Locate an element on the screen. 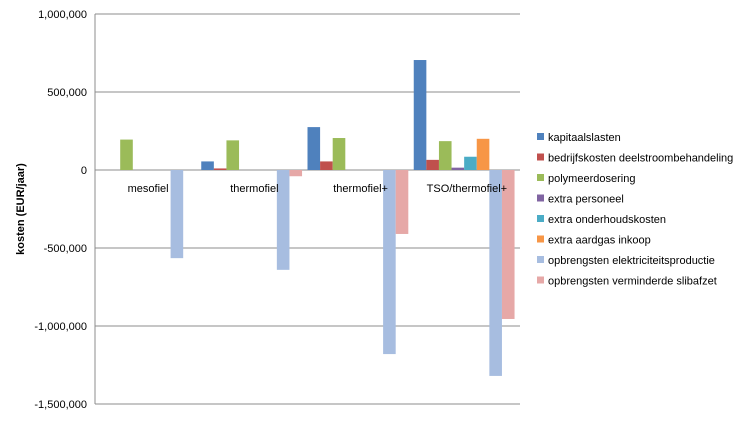  category-label: mesofiel is located at coordinates (148, 189).